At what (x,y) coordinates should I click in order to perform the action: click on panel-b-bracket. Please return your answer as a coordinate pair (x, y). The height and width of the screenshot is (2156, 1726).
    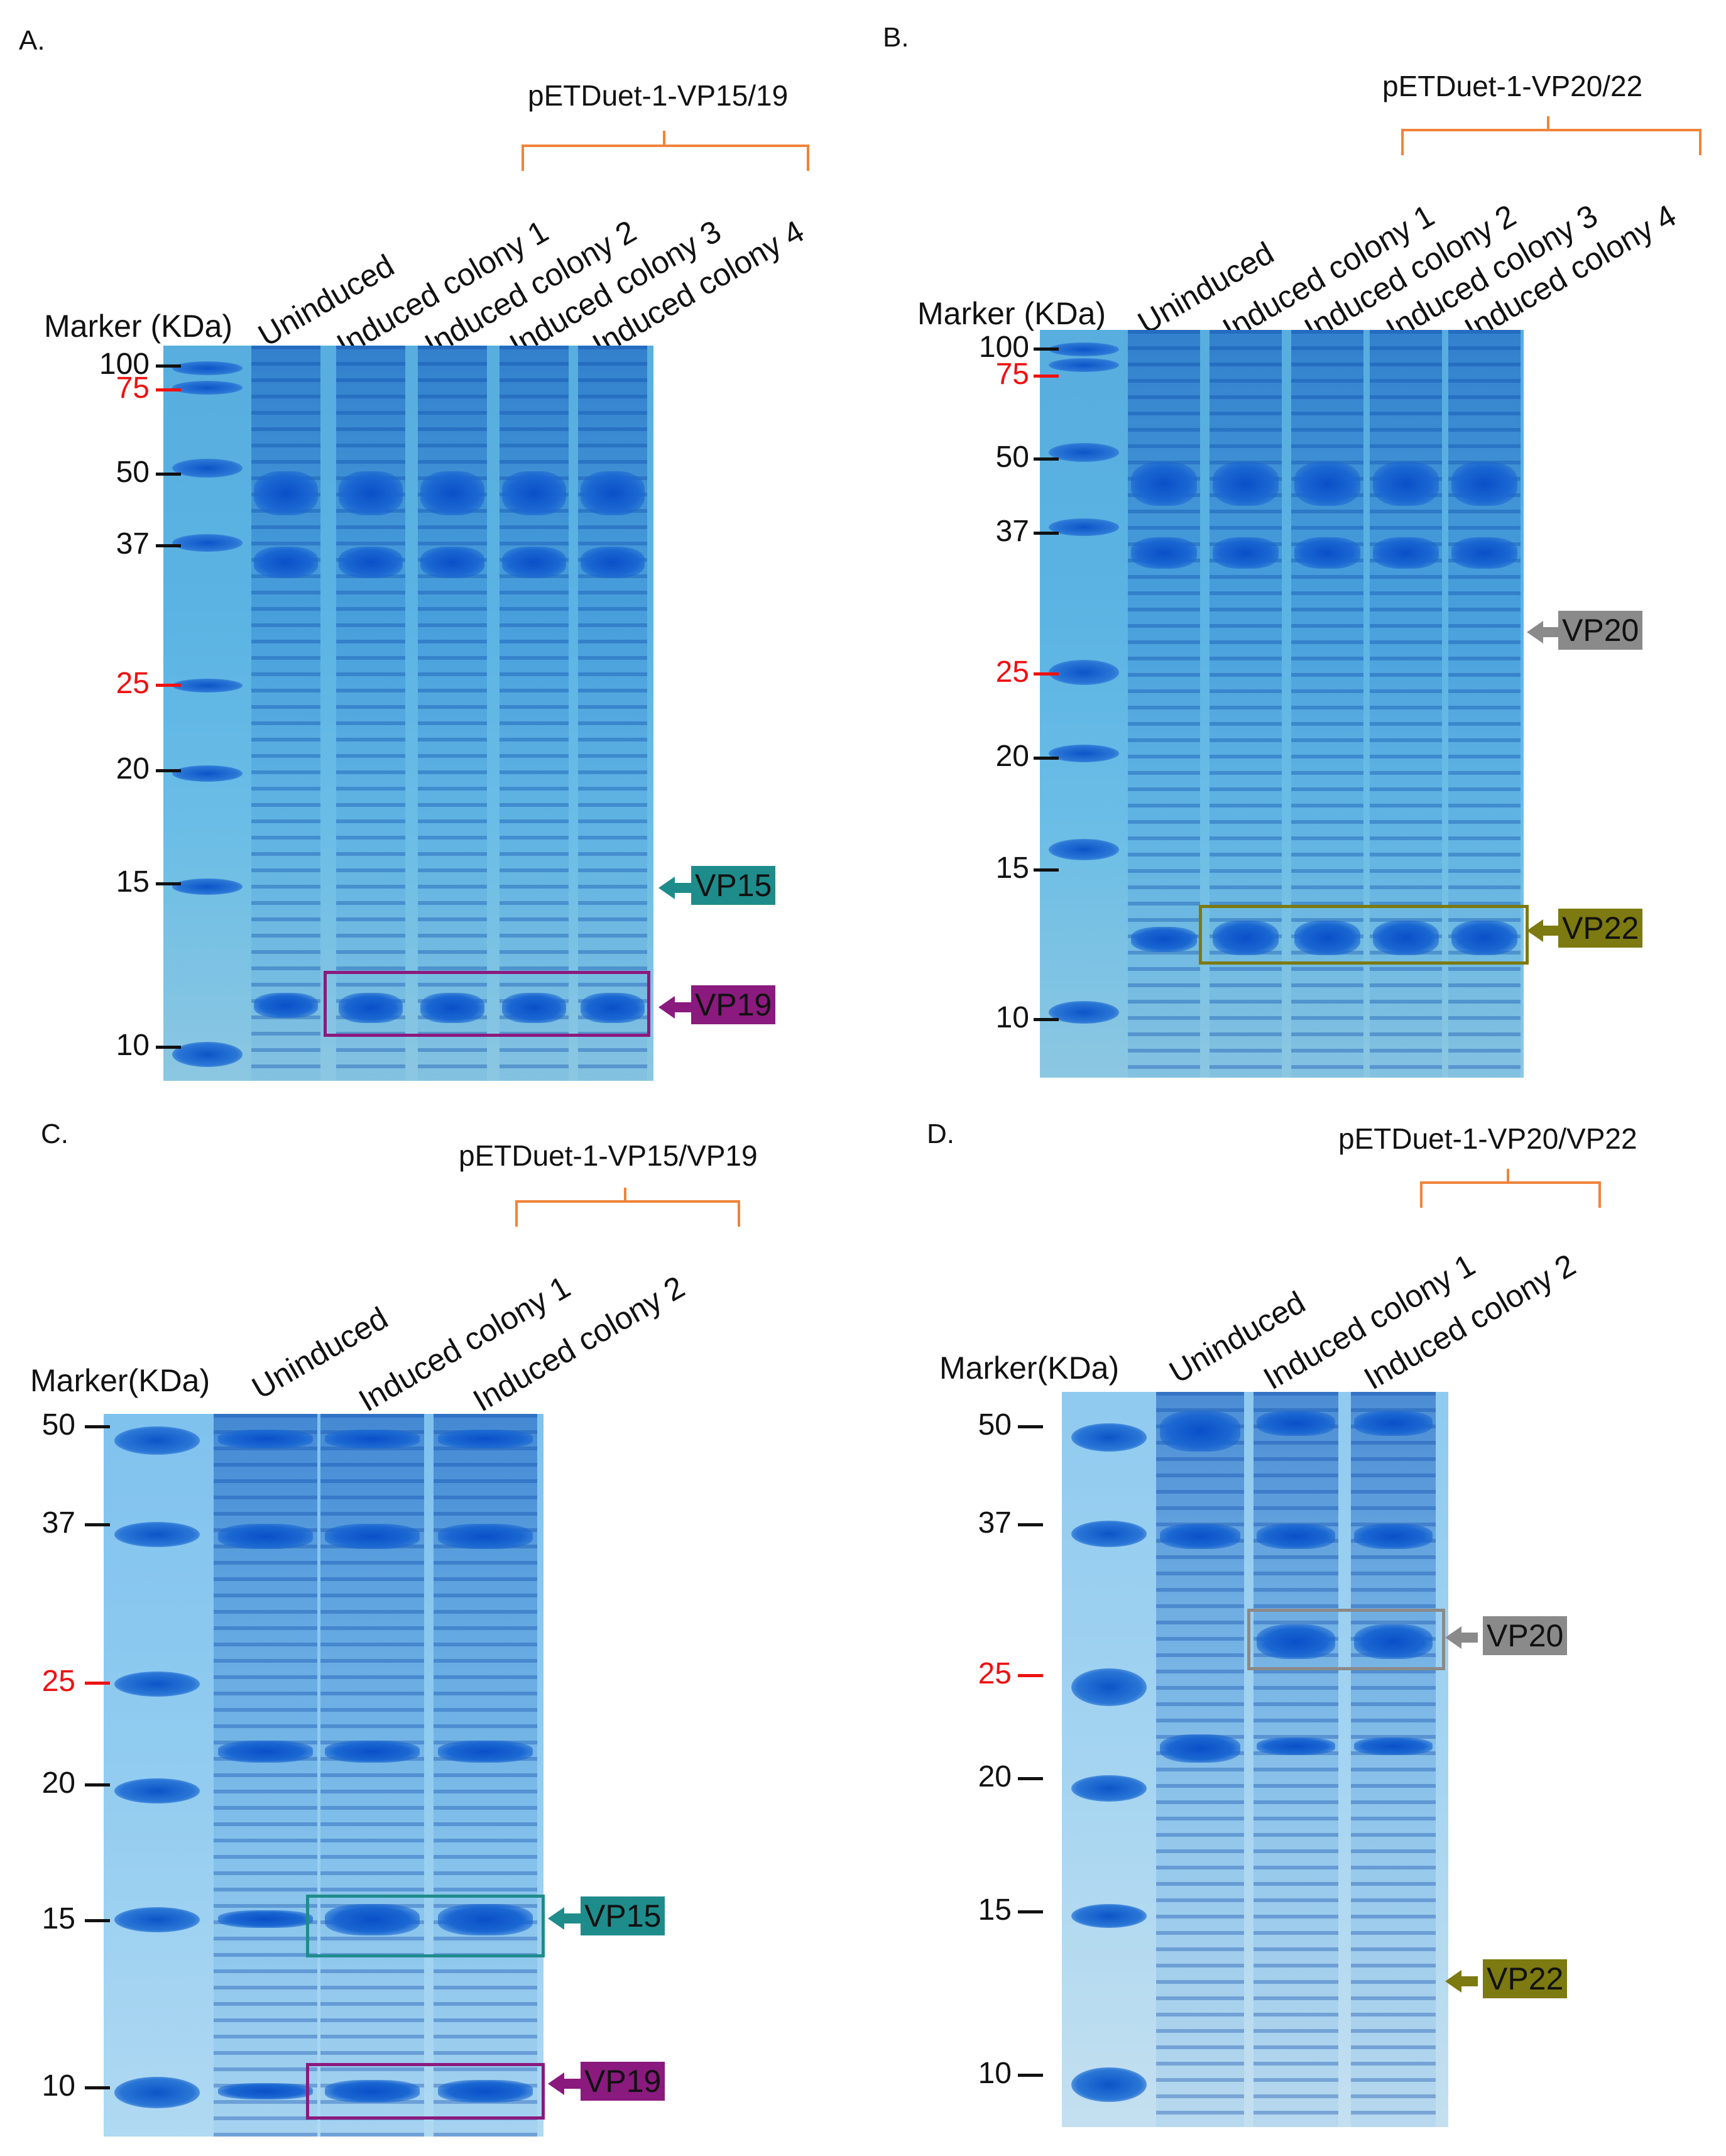
    Looking at the image, I should click on (1551, 142).